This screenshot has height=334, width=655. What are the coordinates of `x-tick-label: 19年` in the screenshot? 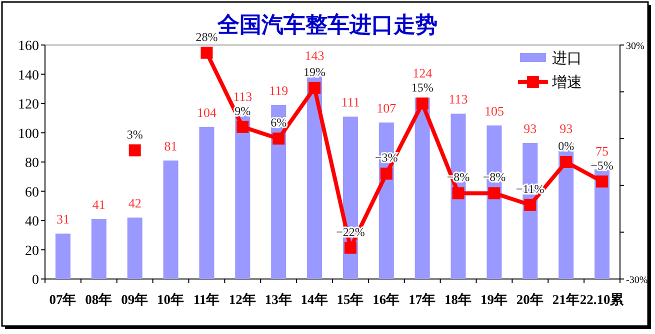 It's located at (494, 299).